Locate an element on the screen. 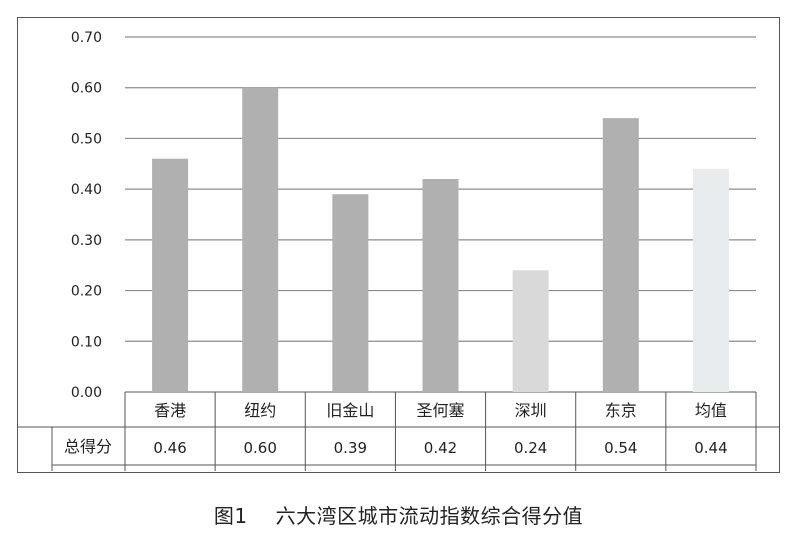 The image size is (797, 543). y-tick-label: 0.10 is located at coordinates (86, 342).